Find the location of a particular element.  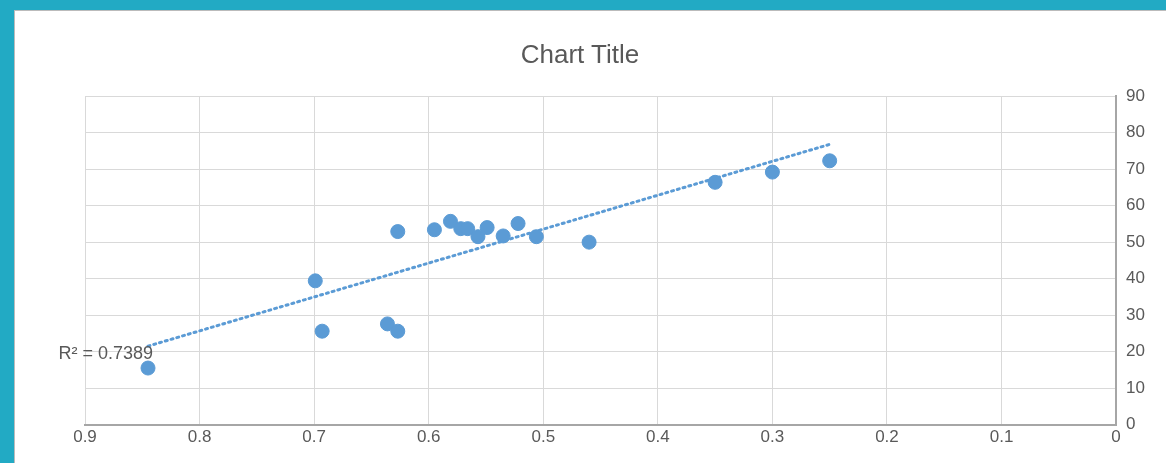

y-tick-label: 40 is located at coordinates (1136, 278).